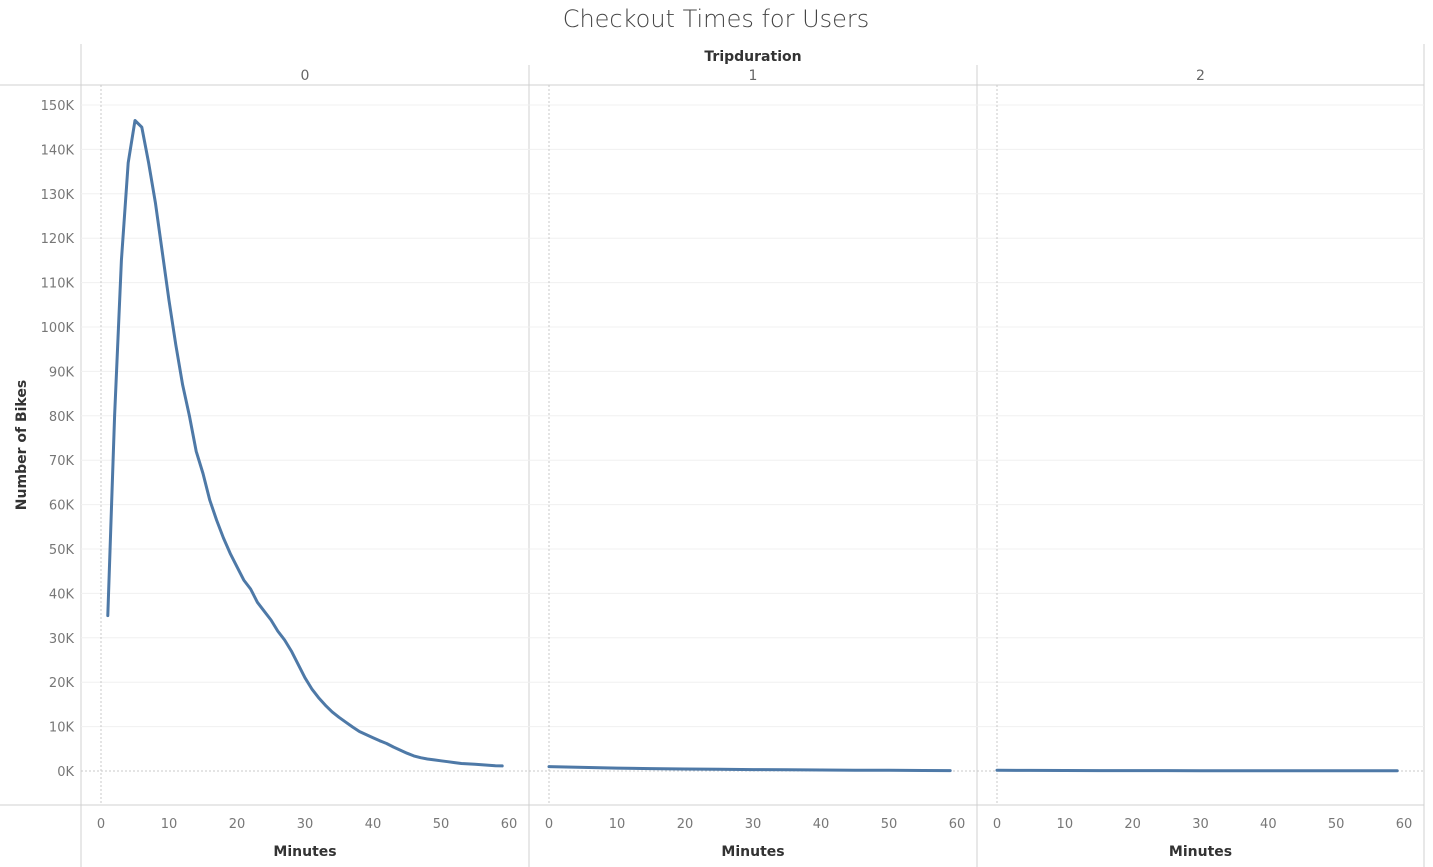 Image resolution: width=1433 pixels, height=867 pixels. What do you see at coordinates (62, 683) in the screenshot?
I see `y-tick-label: 20K` at bounding box center [62, 683].